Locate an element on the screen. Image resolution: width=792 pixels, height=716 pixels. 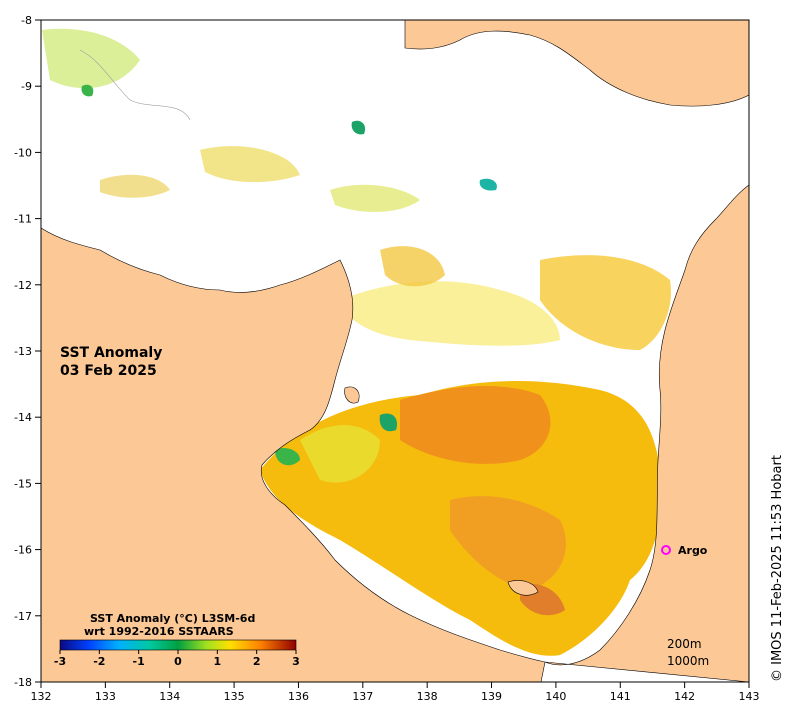
map-title-line1: SST Anomaly is located at coordinates (111, 353).